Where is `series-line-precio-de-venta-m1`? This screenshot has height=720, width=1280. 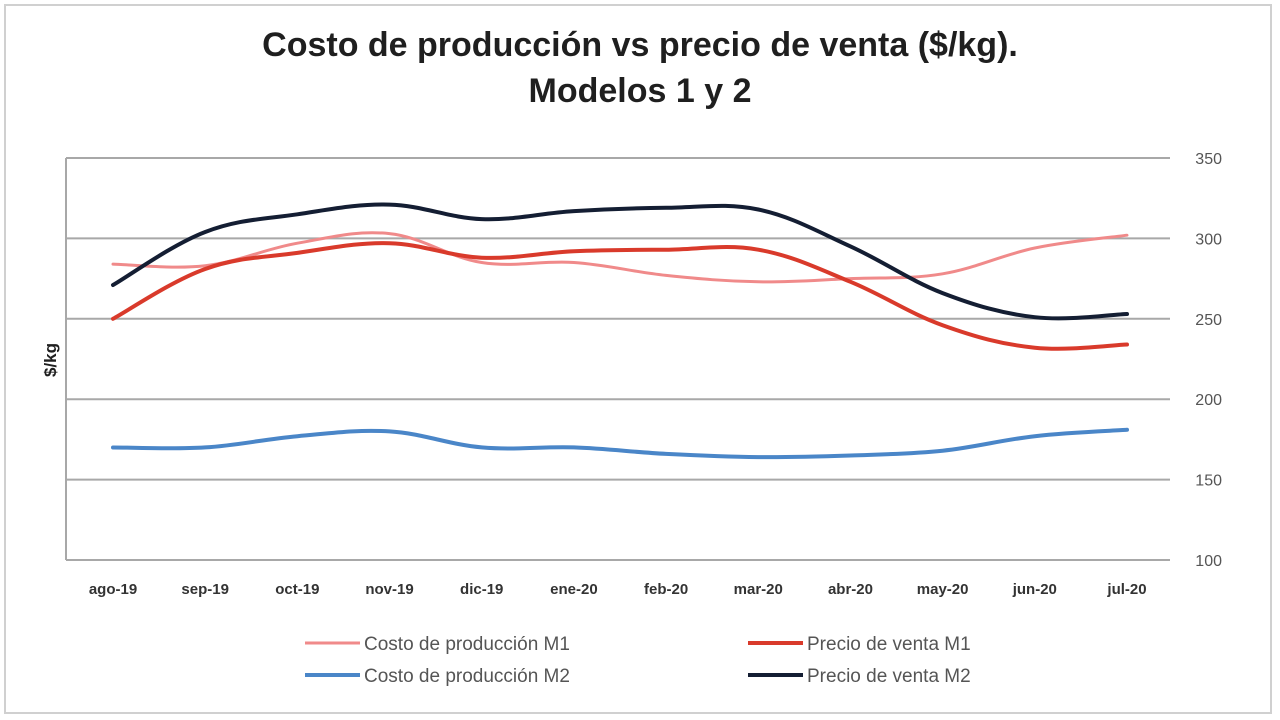
series-line-precio-de-venta-m1 is located at coordinates (620, 296).